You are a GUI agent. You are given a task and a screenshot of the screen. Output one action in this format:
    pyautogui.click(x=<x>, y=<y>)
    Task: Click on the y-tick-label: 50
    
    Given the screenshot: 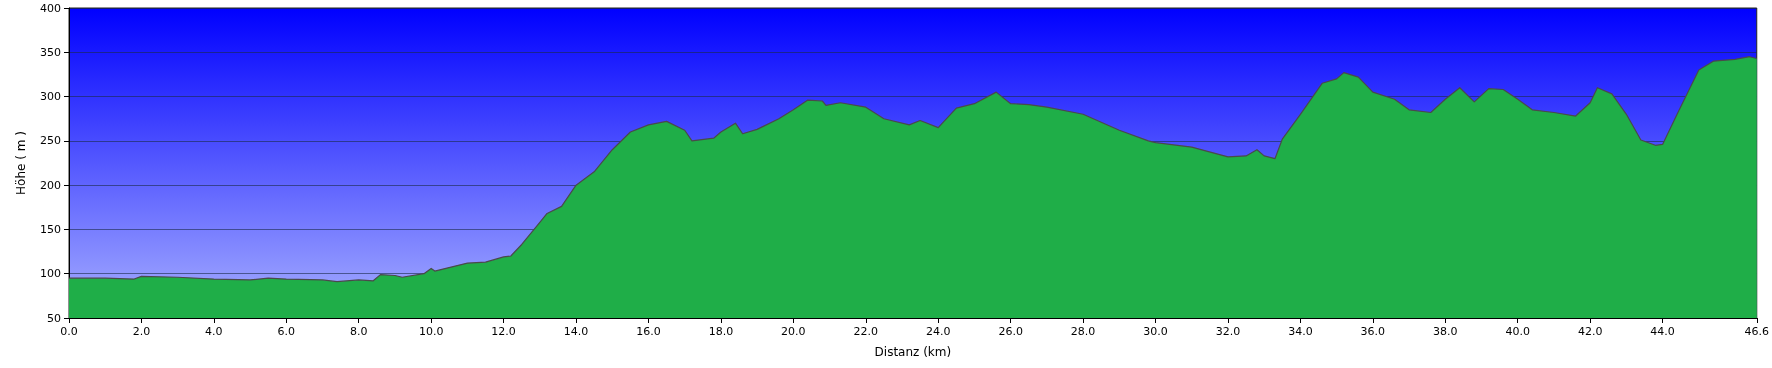 What is the action you would take?
    pyautogui.click(x=54, y=318)
    